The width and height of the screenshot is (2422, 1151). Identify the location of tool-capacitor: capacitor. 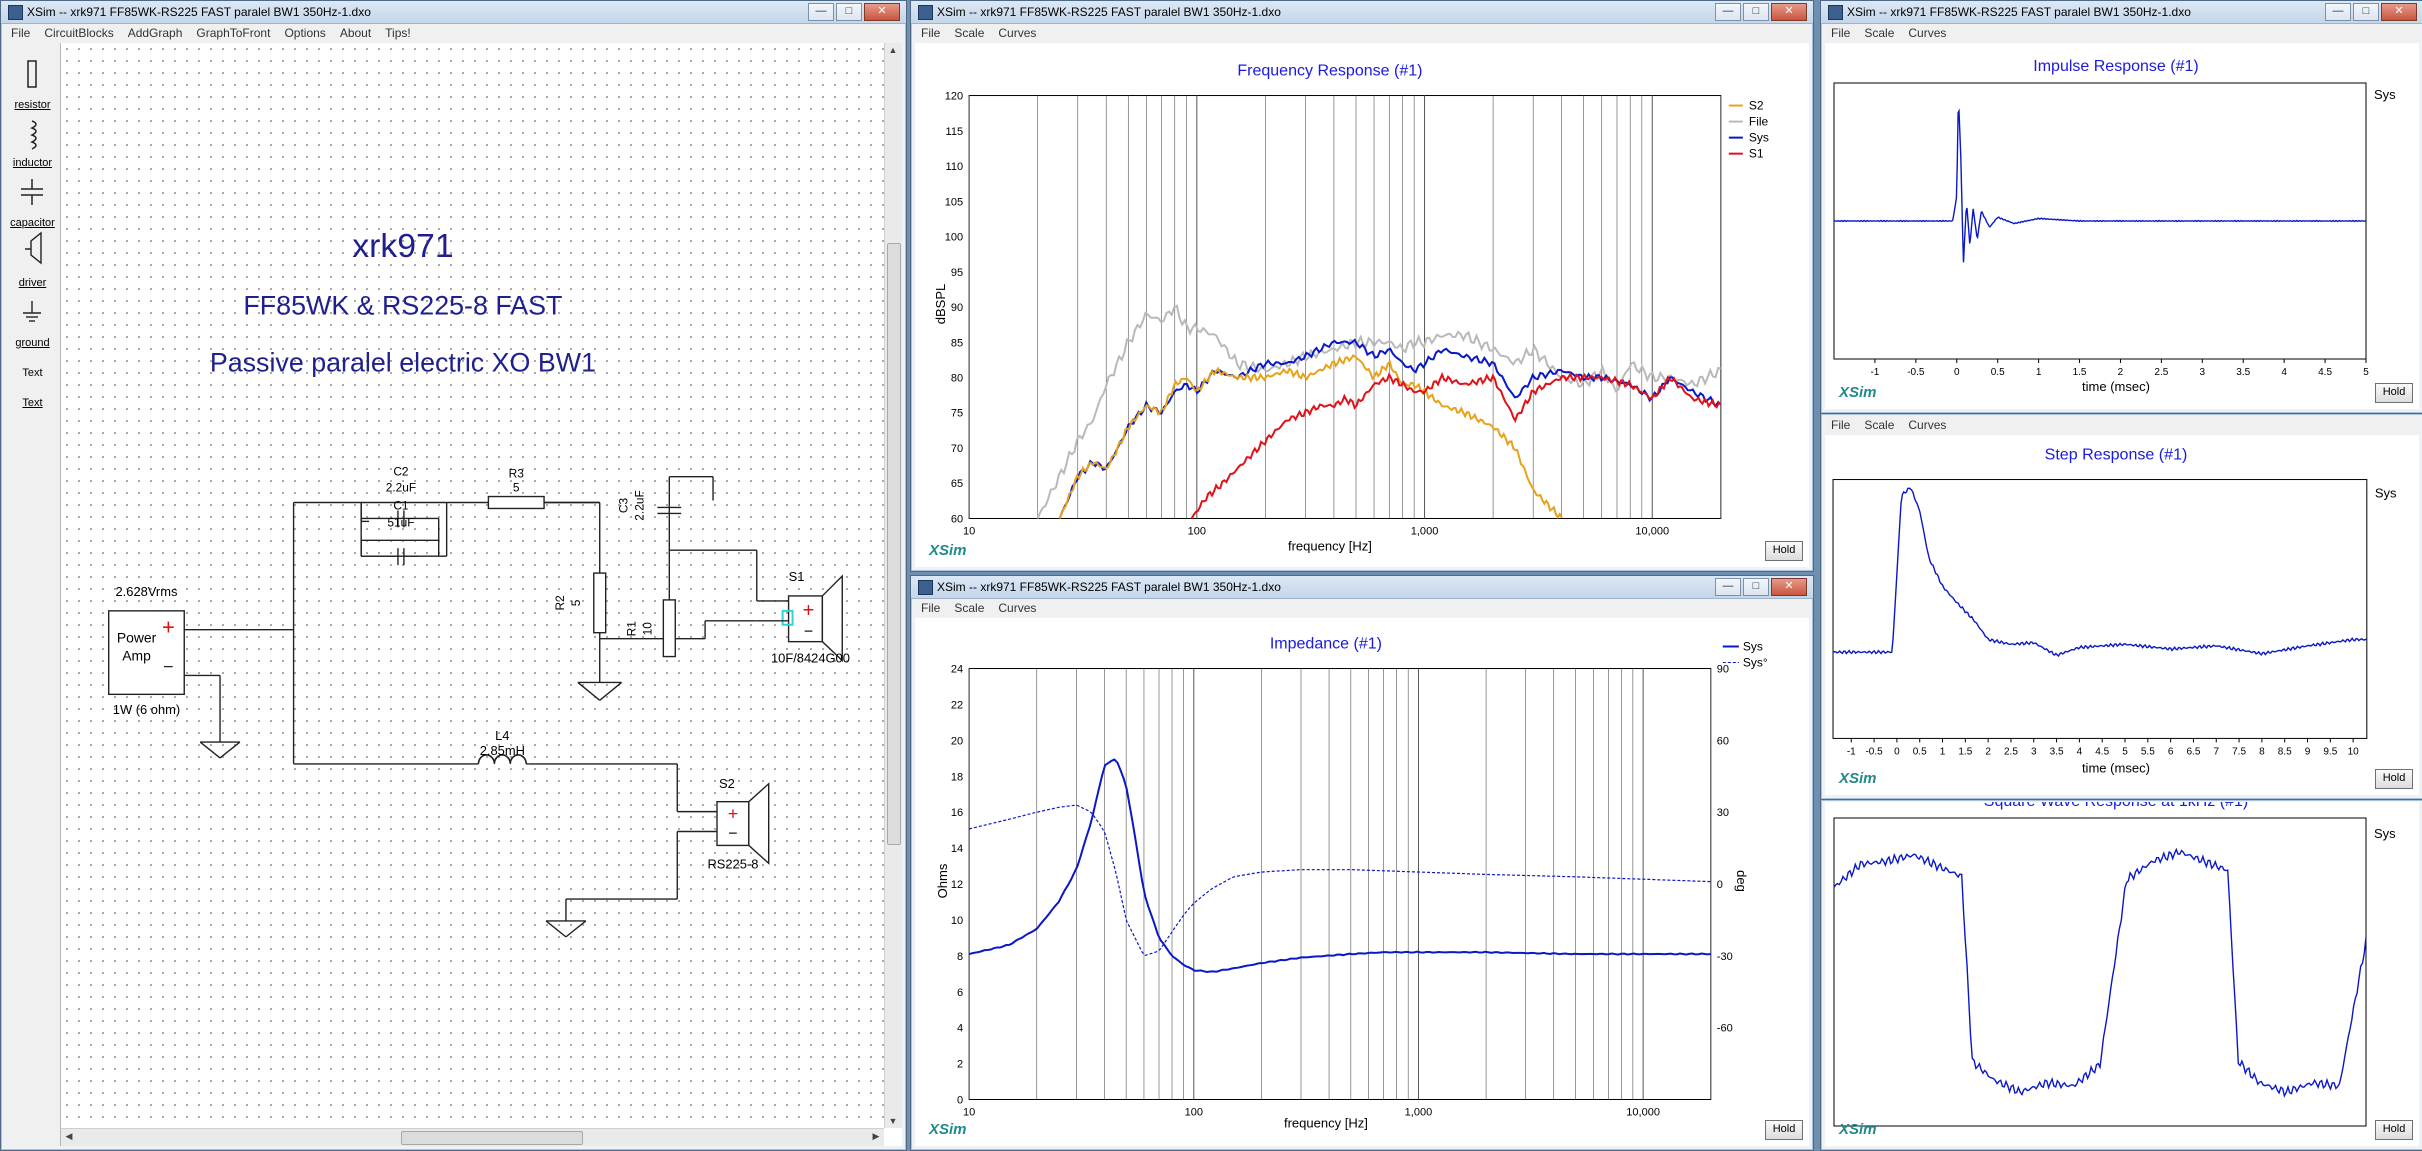
(32, 223).